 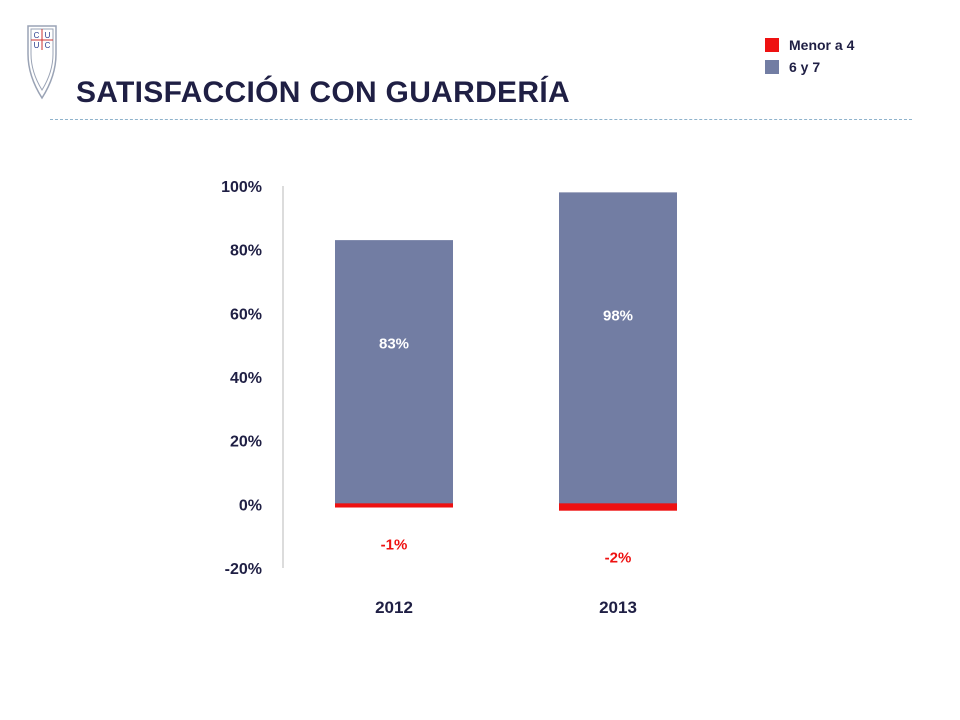 I want to click on y-tick-label: 40%, so click(x=246, y=378).